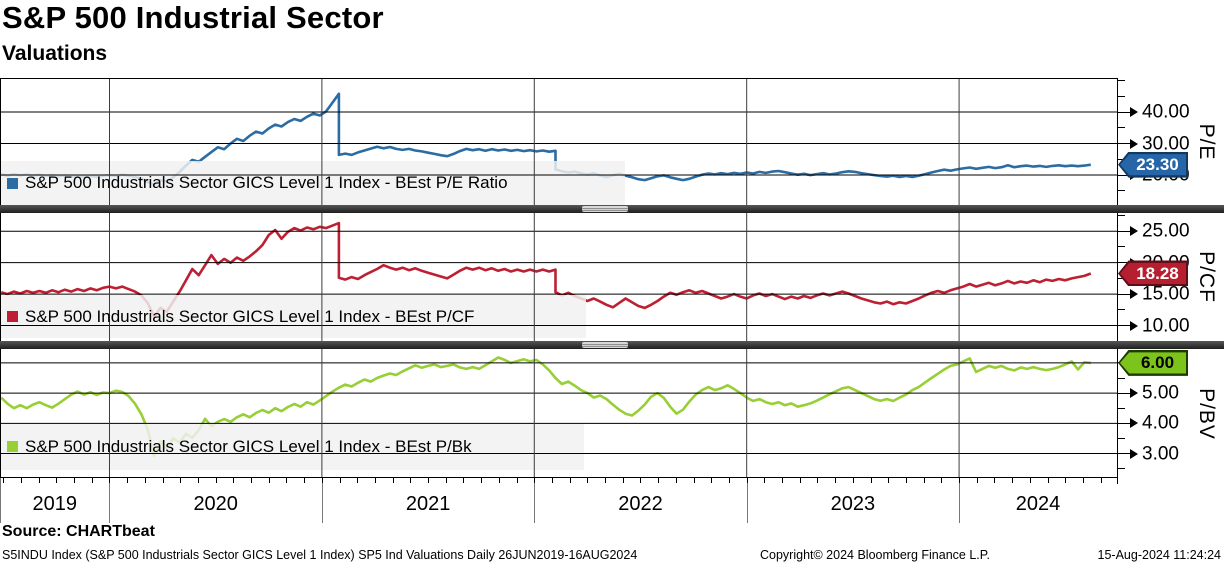 The width and height of the screenshot is (1224, 566). What do you see at coordinates (292, 446) in the screenshot?
I see `legend-band-pbv` at bounding box center [292, 446].